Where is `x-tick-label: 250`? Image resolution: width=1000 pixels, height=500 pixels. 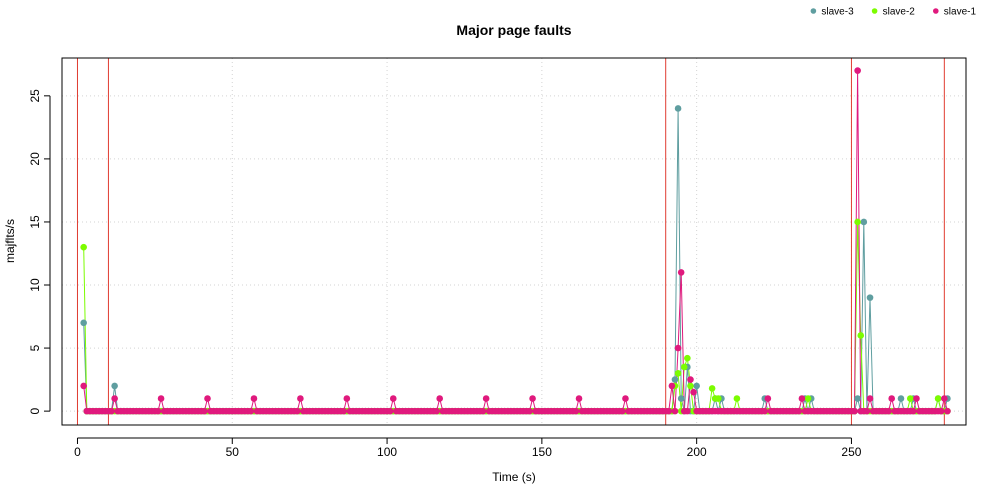 x-tick-label: 250 is located at coordinates (851, 452).